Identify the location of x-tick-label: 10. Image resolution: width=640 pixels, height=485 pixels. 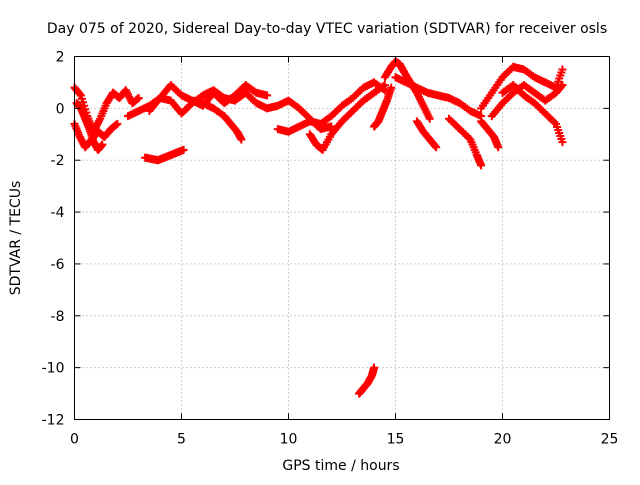
(289, 440).